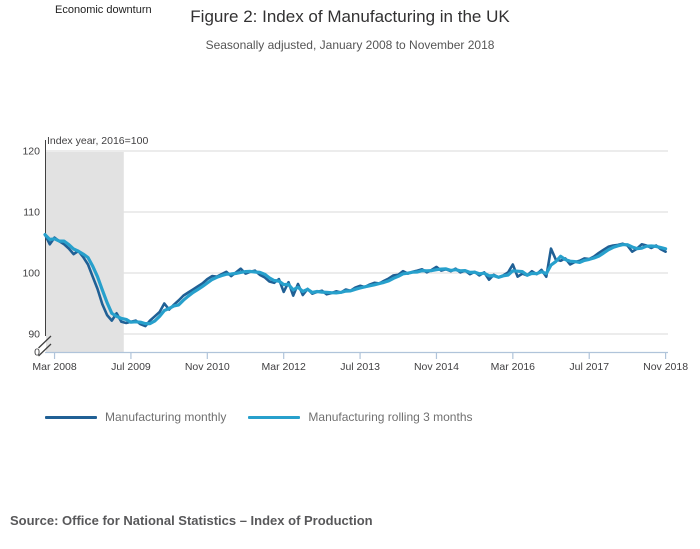  Describe the element at coordinates (31, 152) in the screenshot. I see `svg-text: 120` at that location.